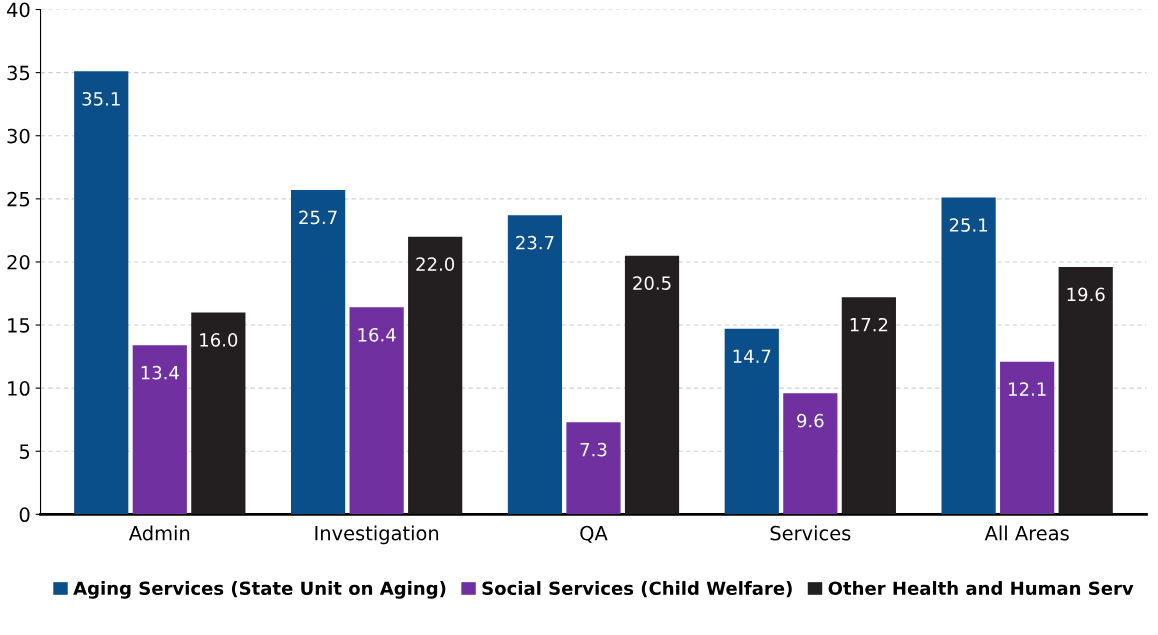 The image size is (1158, 635). I want to click on data-label: 20.5, so click(652, 283).